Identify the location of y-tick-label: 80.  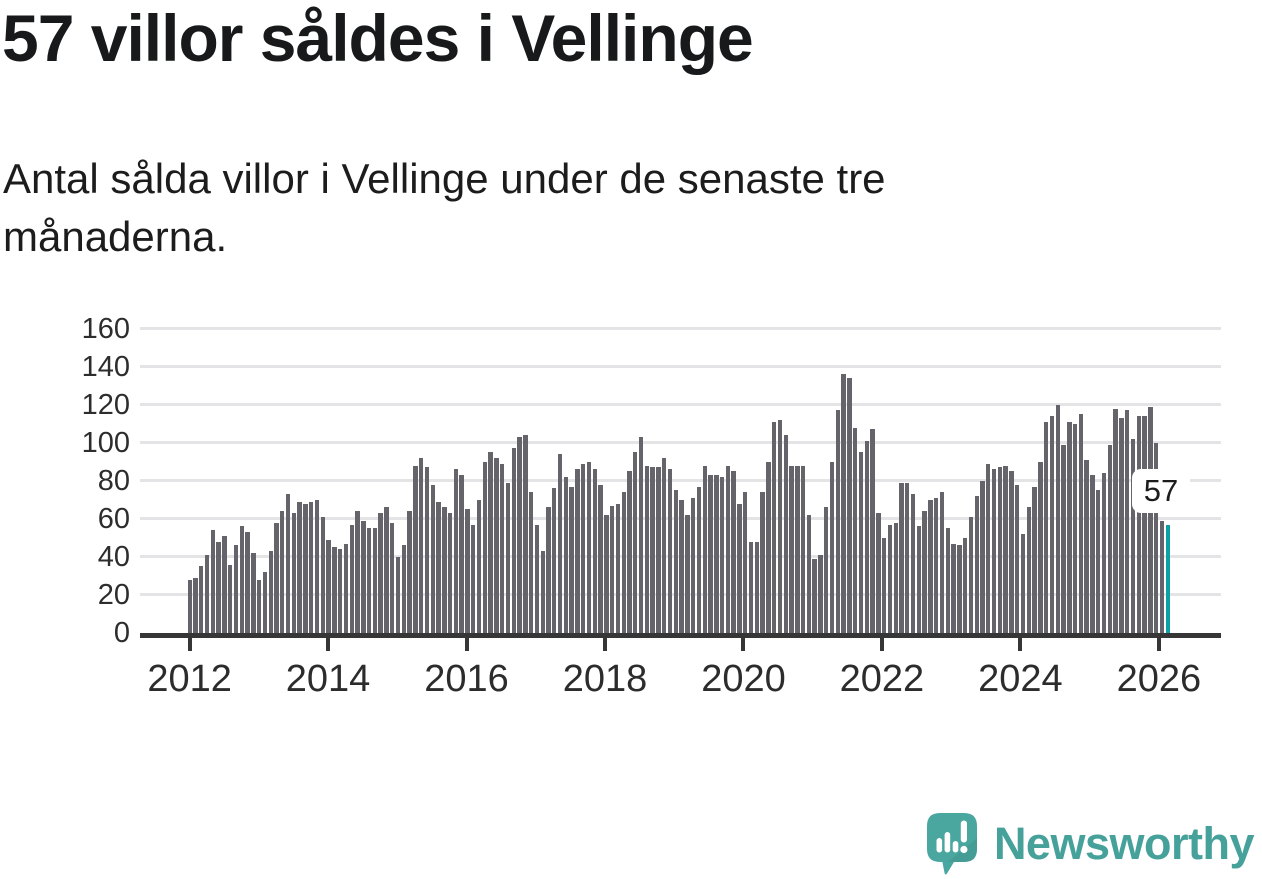
(113, 480).